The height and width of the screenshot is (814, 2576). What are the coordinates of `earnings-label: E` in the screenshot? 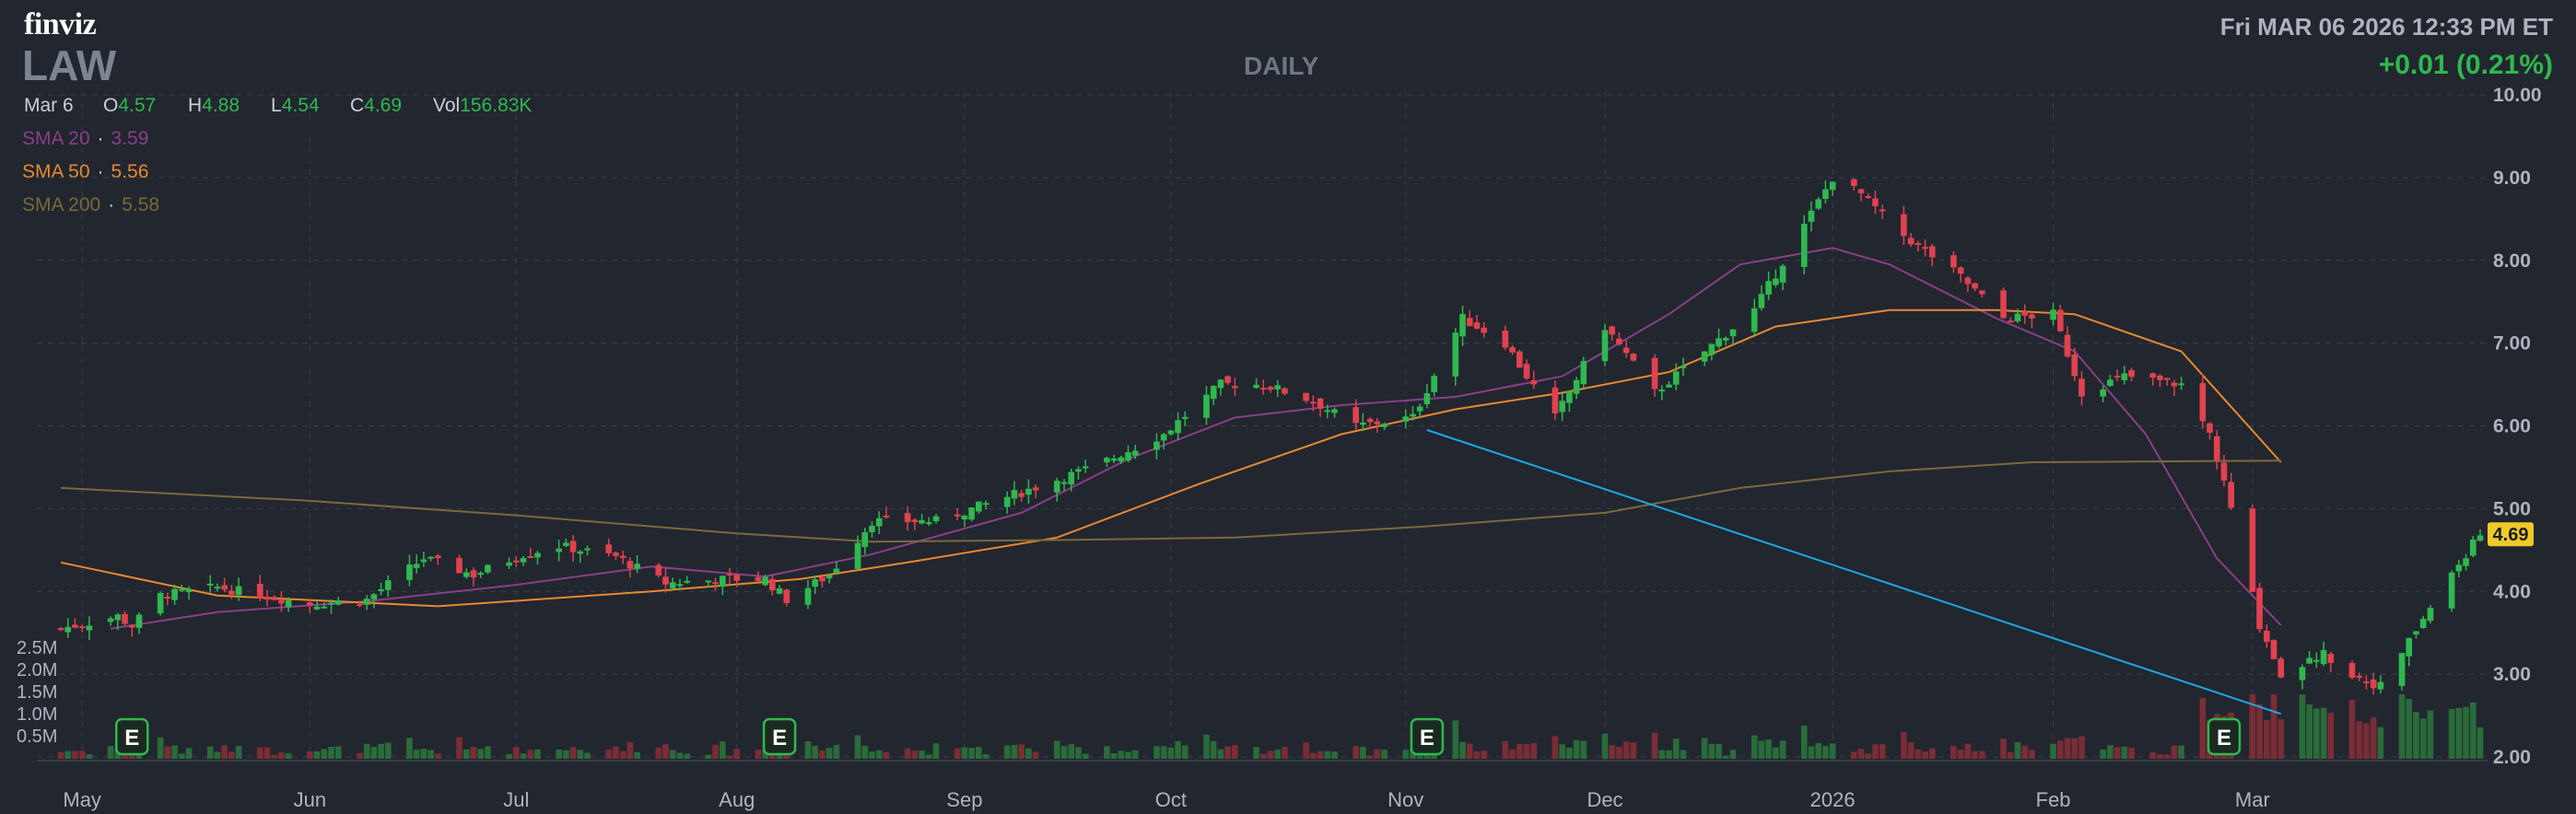 It's located at (131, 738).